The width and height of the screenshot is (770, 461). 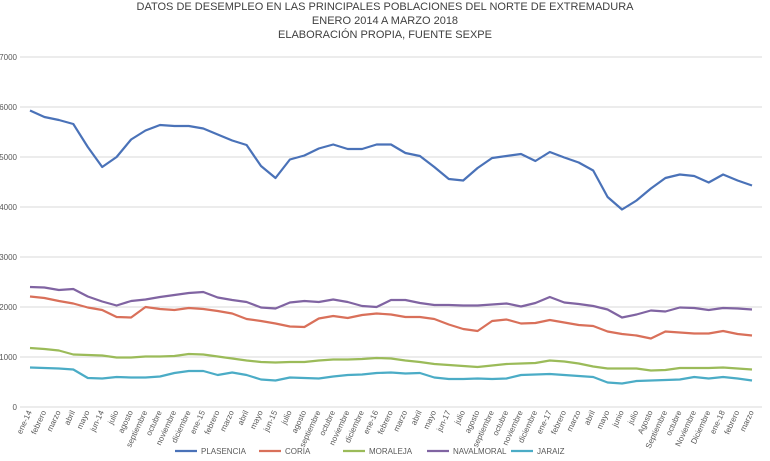 What do you see at coordinates (618, 419) in the screenshot?
I see `x-tick-label: junio` at bounding box center [618, 419].